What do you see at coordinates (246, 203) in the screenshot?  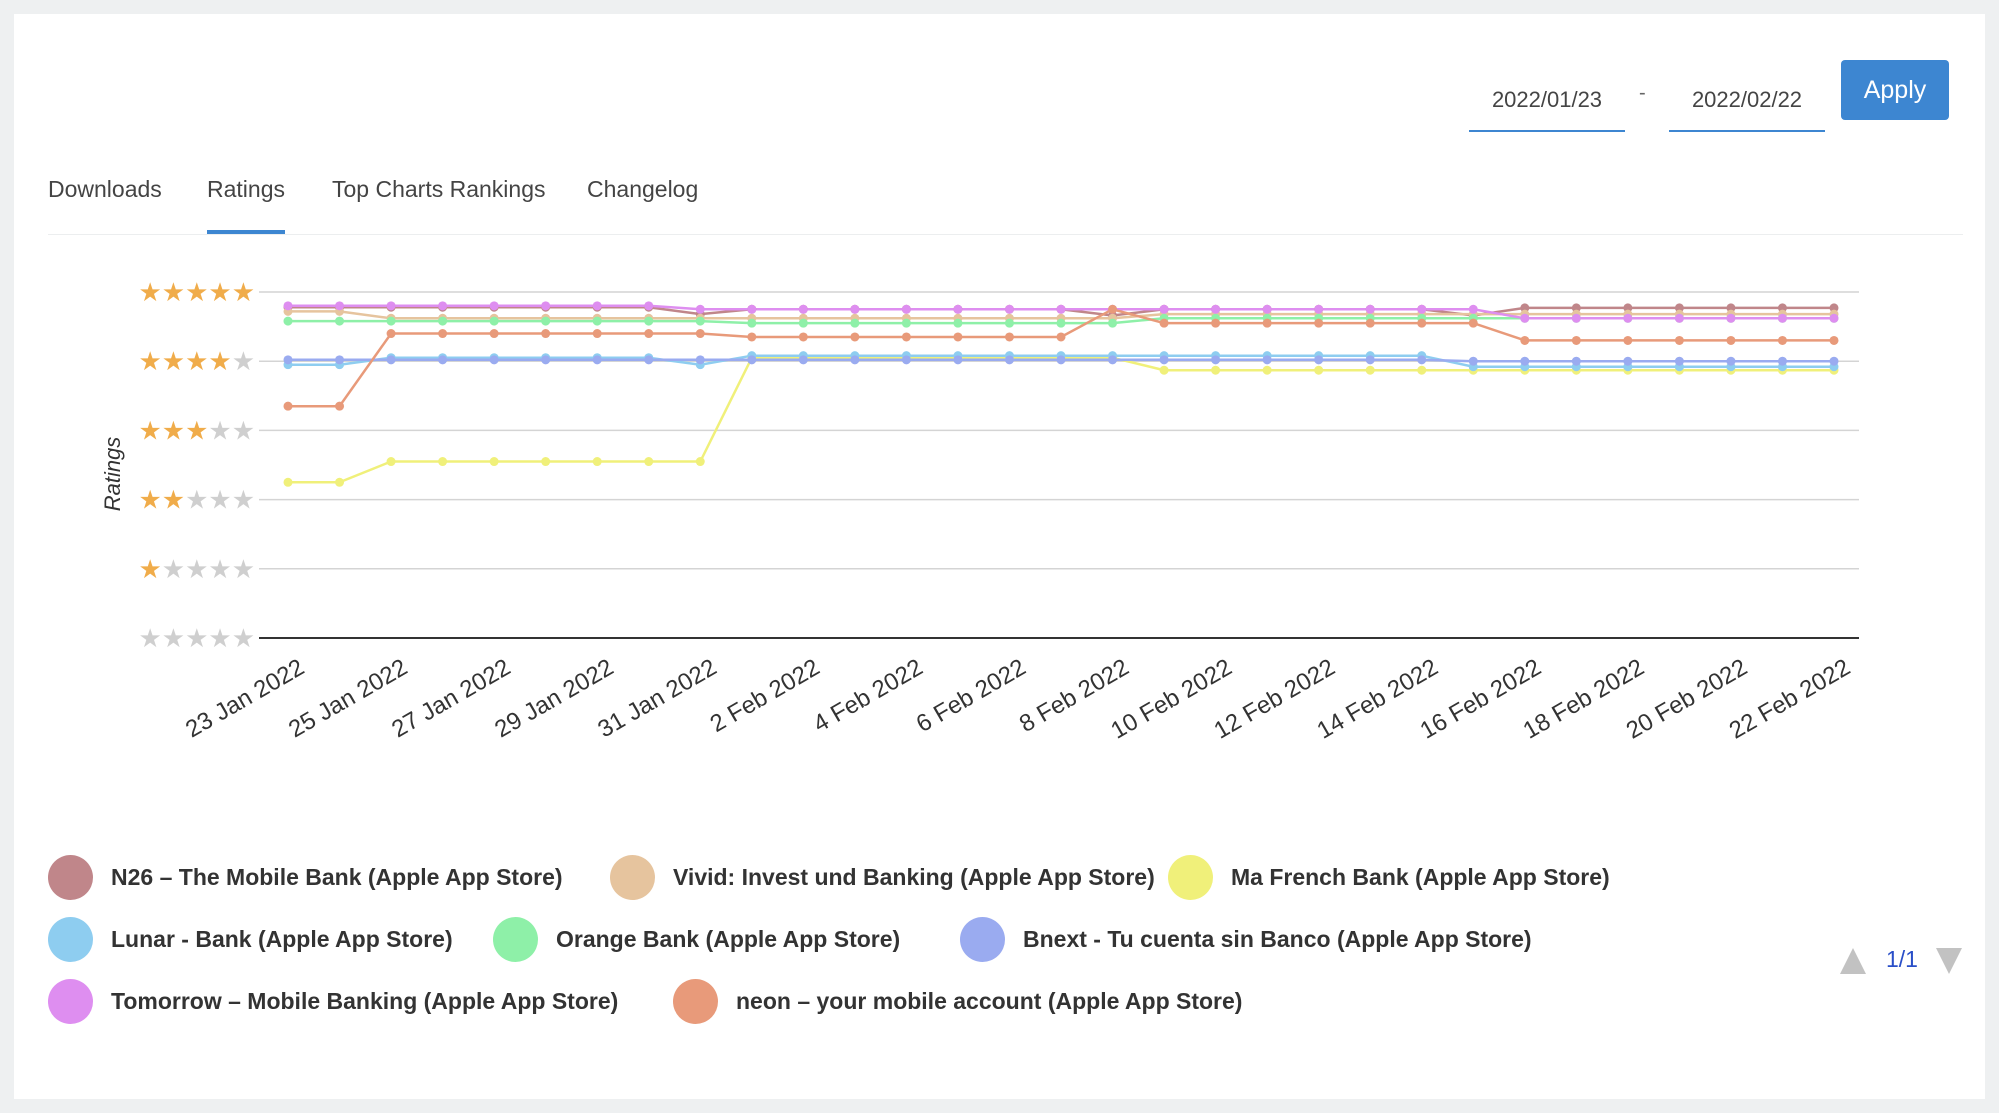 I see `tab-ratings: Ratings` at bounding box center [246, 203].